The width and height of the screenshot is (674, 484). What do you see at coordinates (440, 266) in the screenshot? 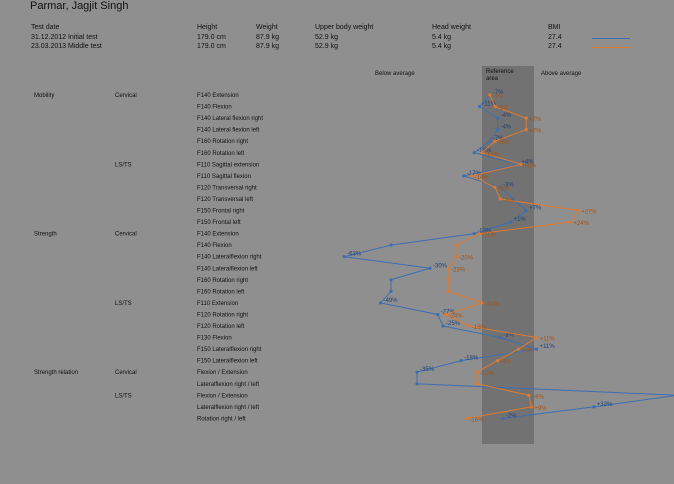
I see `data-label: -30%` at bounding box center [440, 266].